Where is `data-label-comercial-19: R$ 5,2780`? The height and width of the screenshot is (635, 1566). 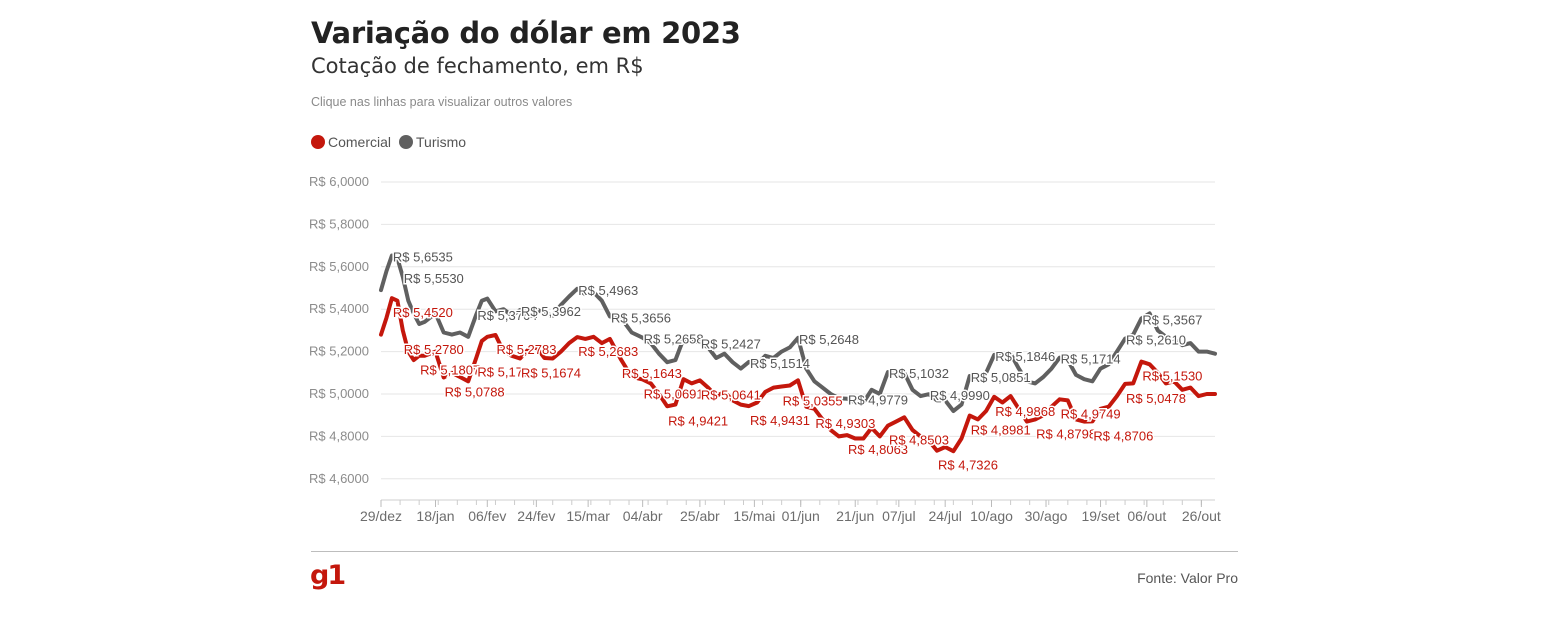 data-label-comercial-19: R$ 5,2780 is located at coordinates (434, 349).